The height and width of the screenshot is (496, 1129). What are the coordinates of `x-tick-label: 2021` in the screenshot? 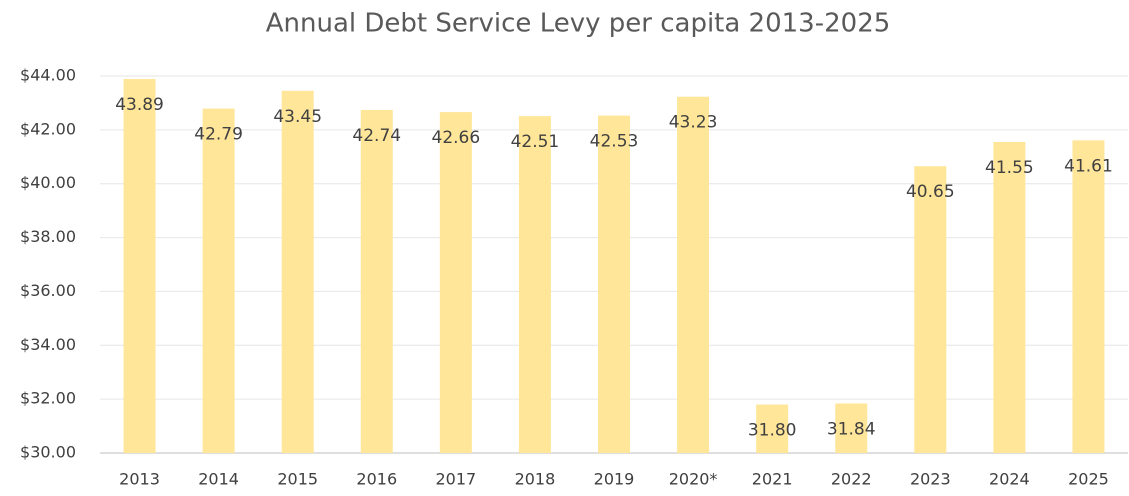 It's located at (772, 479).